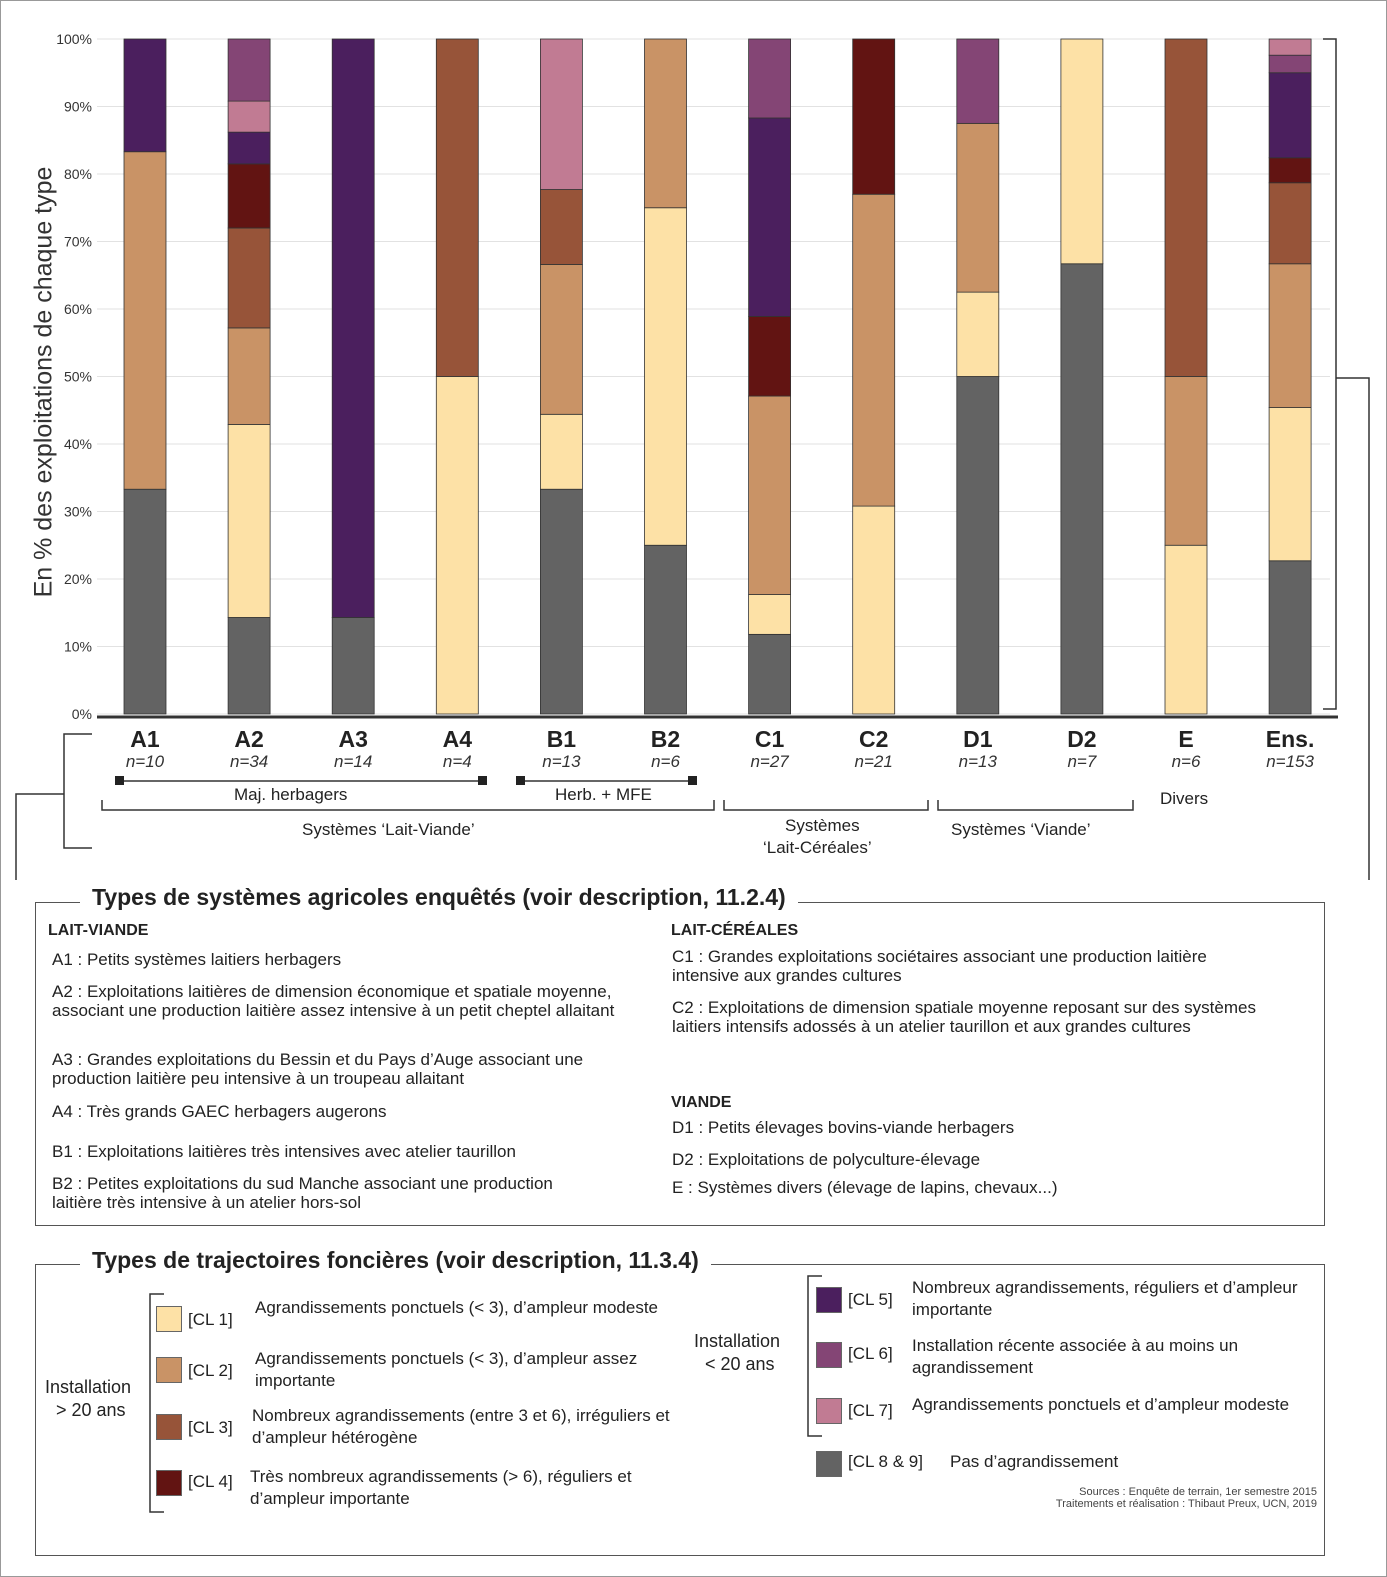 Image resolution: width=1387 pixels, height=1577 pixels. Describe the element at coordinates (169, 1483) in the screenshot. I see `cl4-swatch` at that location.